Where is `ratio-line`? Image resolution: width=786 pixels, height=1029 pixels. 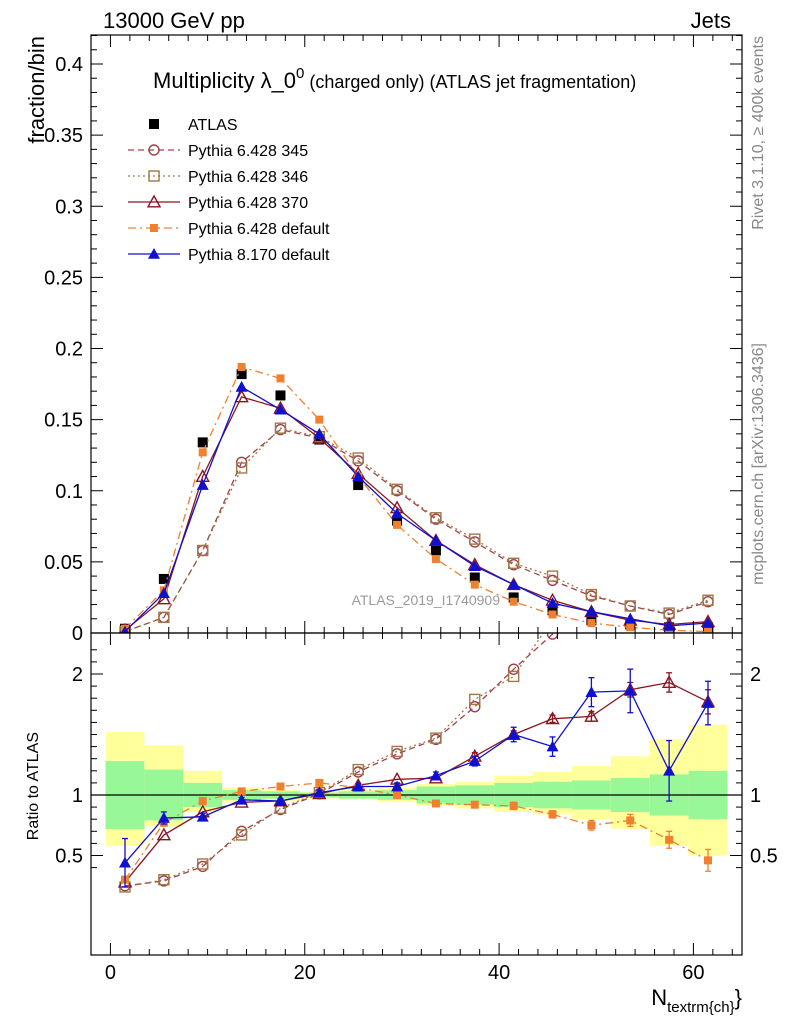 ratio-line is located at coordinates (334, 760).